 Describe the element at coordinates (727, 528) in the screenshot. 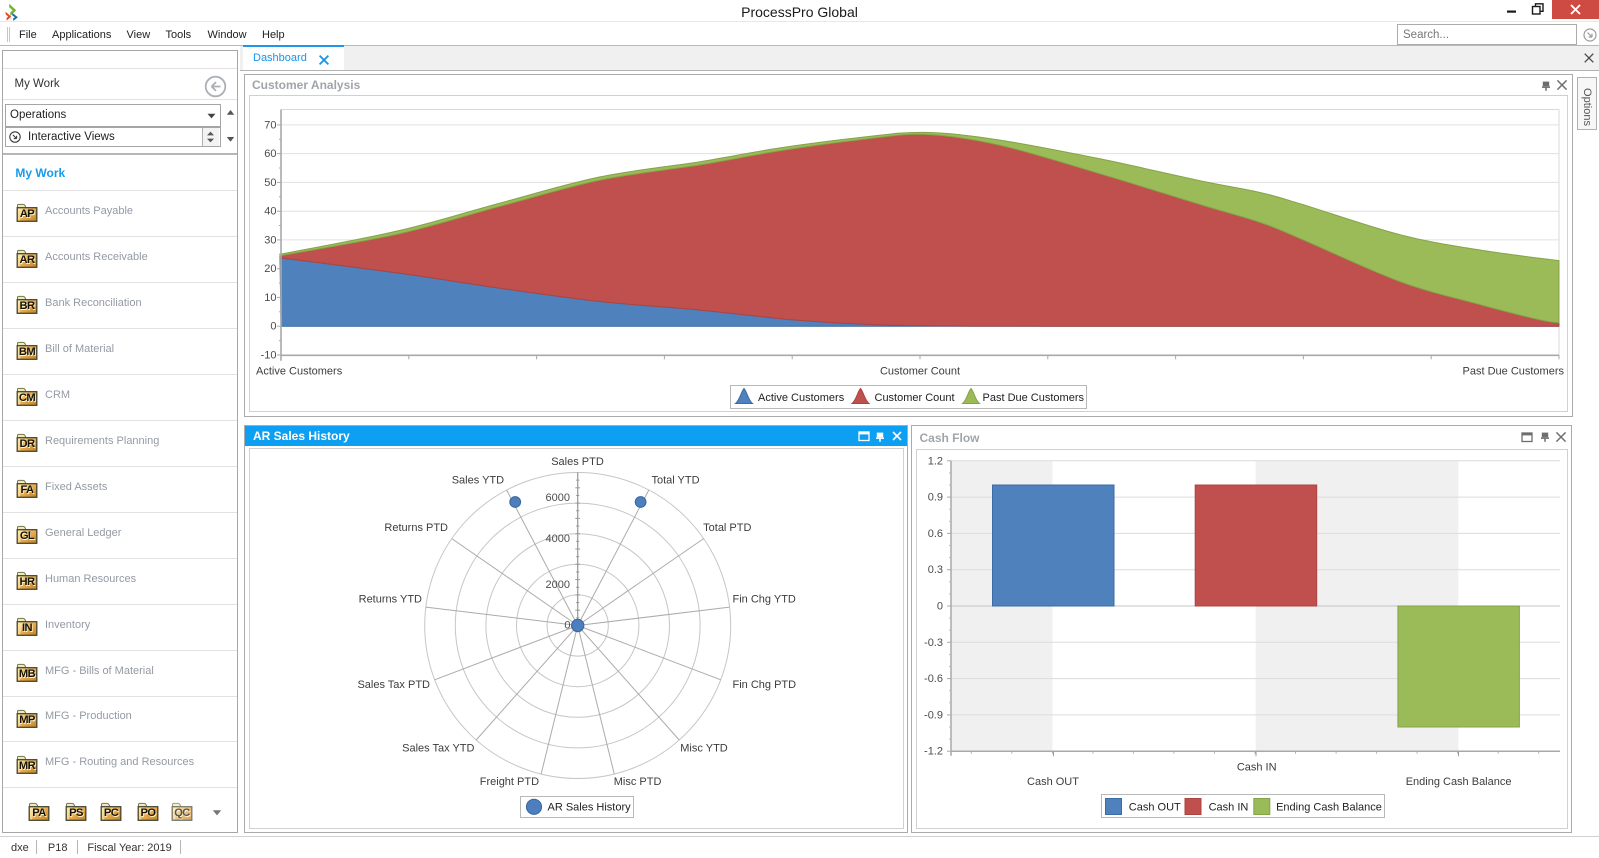

I see `svg-text: Total PTD` at that location.